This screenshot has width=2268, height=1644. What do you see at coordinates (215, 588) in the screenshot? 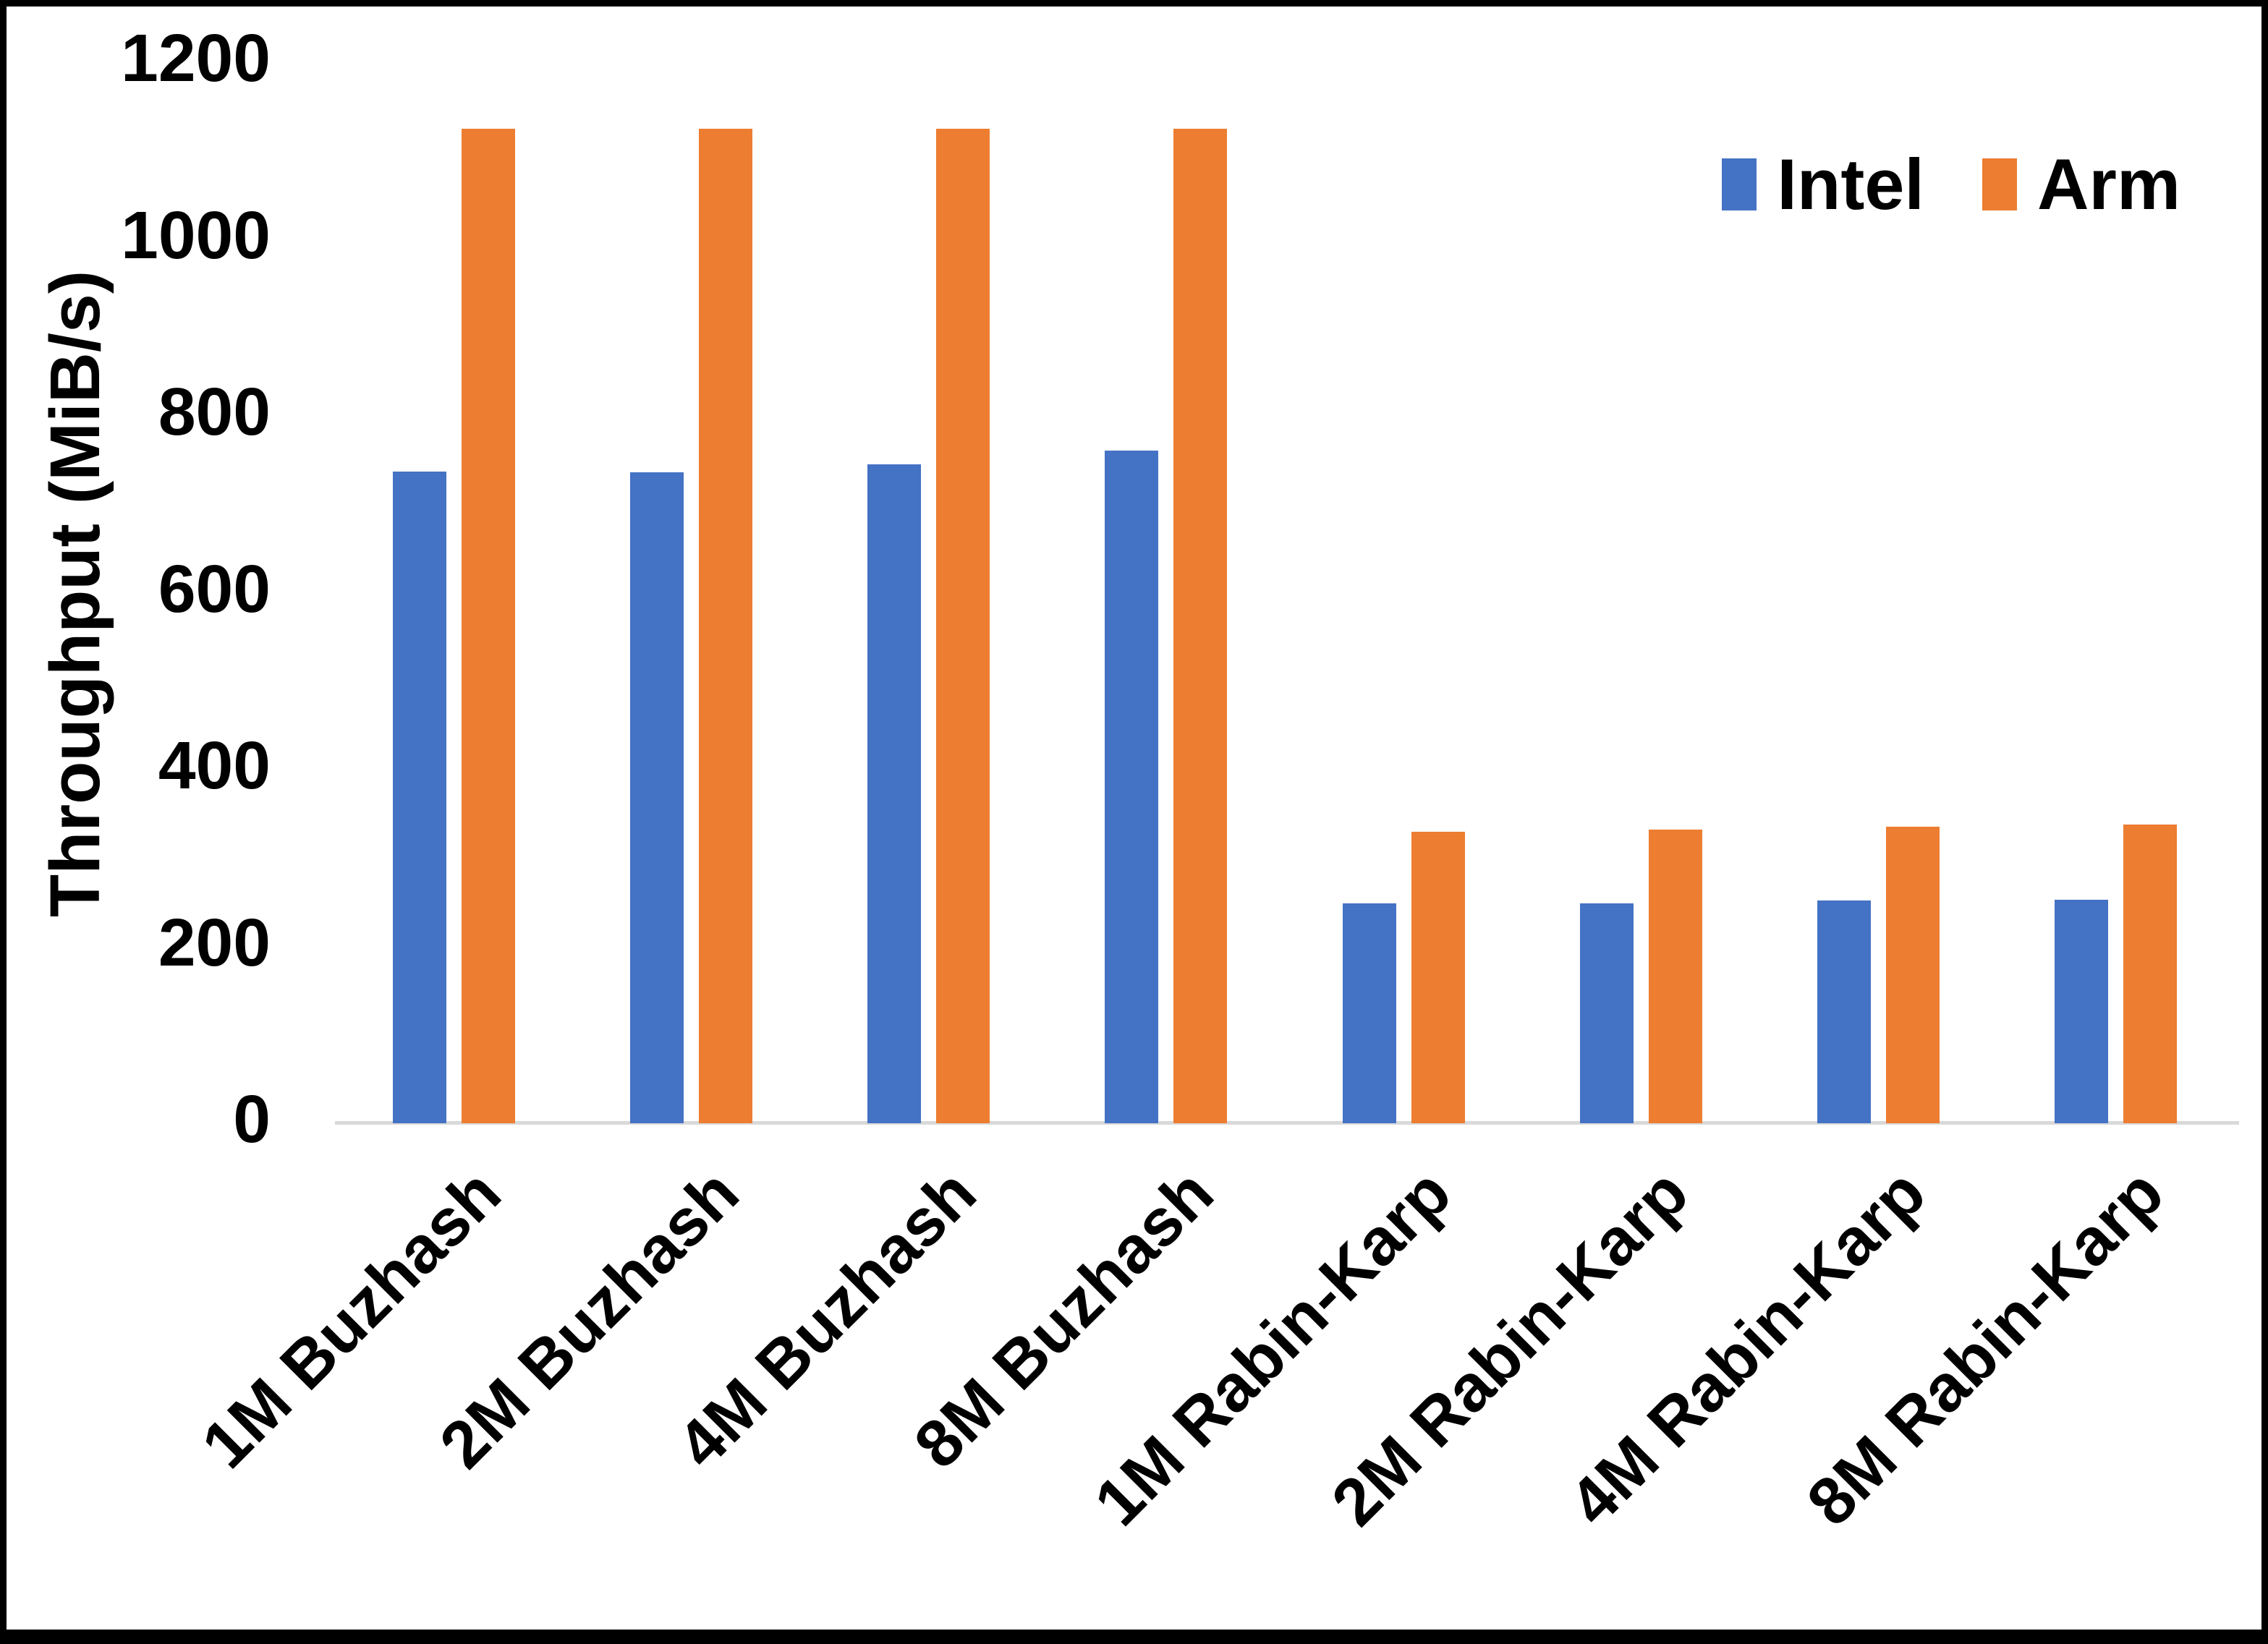
I see `y-tick-label: 600` at bounding box center [215, 588].